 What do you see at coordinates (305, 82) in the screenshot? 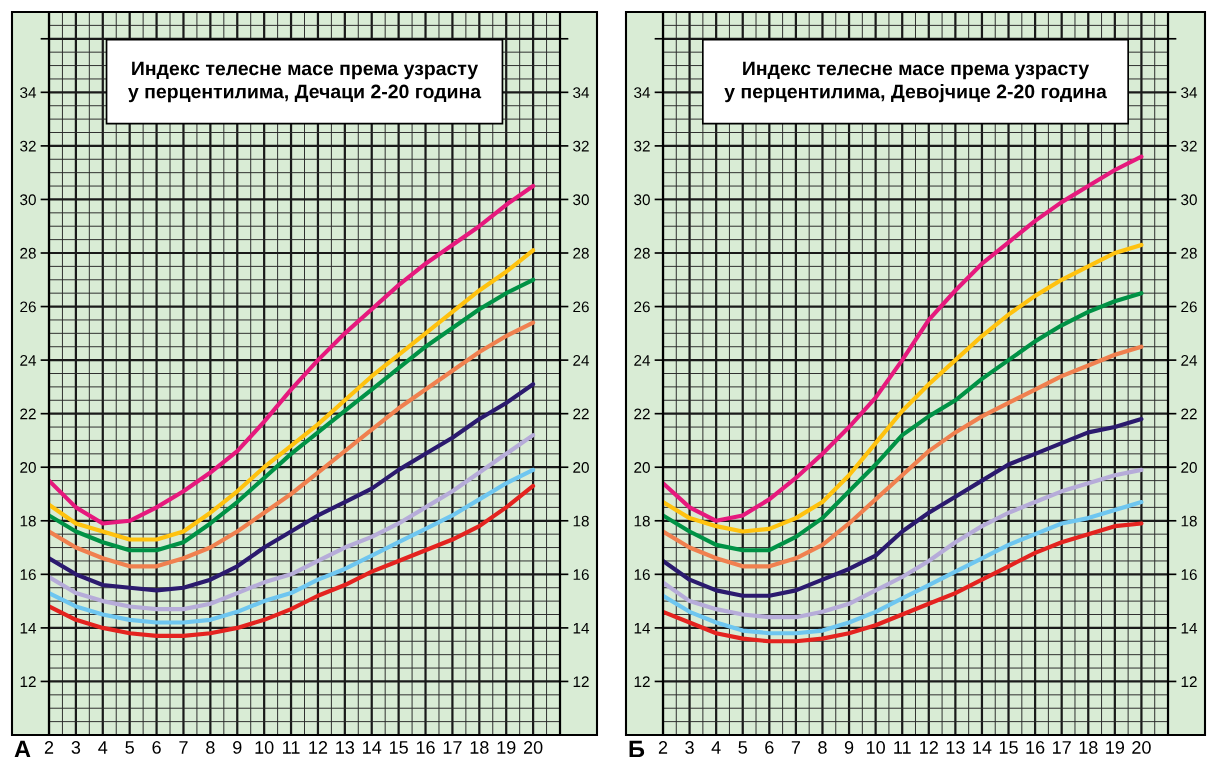
I see `text: Индекс телесне масе према узрасту у перцентилима, Дечаци 2-20 година` at bounding box center [305, 82].